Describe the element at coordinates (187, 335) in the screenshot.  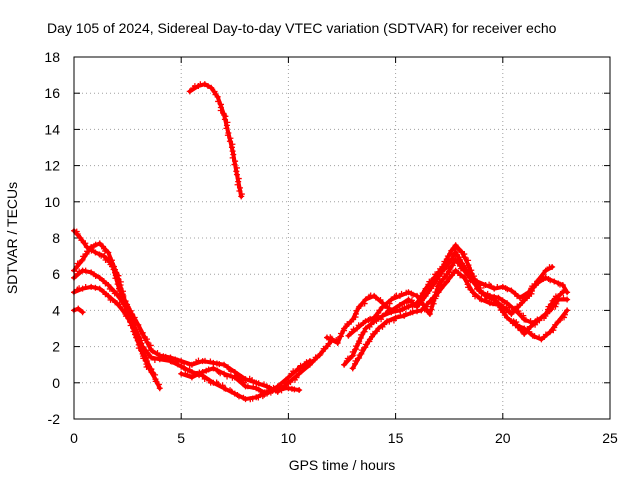
I see `series-branch-d` at that location.